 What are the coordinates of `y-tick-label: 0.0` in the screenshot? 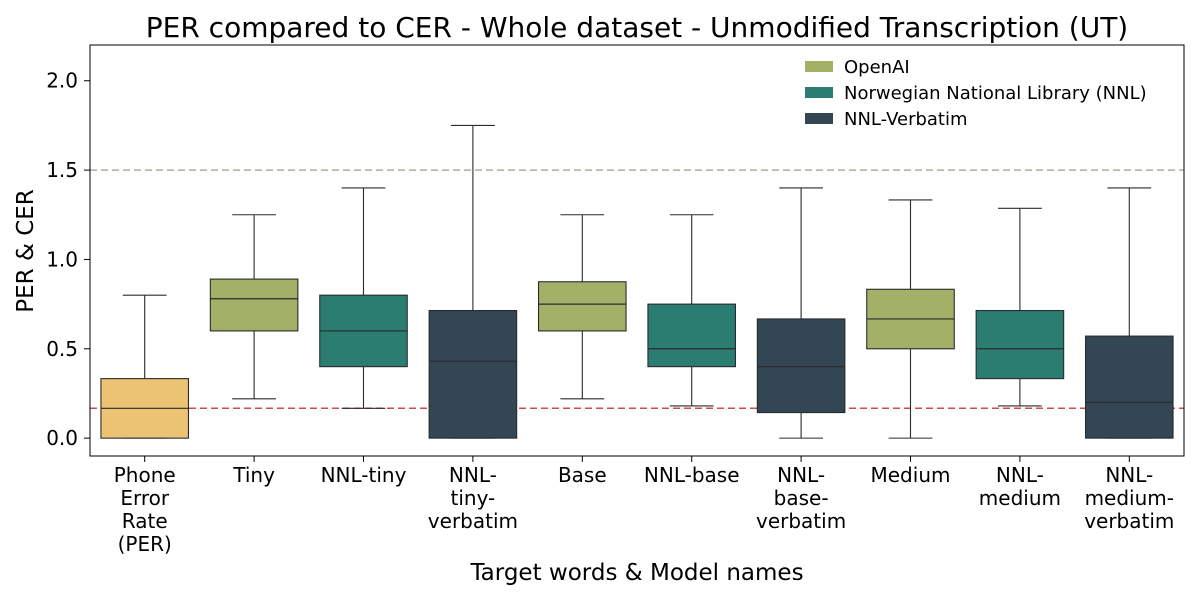 It's located at (62, 438).